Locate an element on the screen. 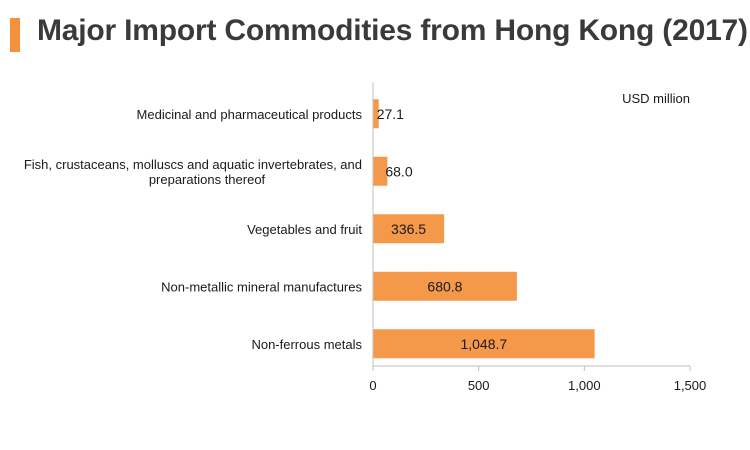 The width and height of the screenshot is (750, 450). data-label: 336.5 is located at coordinates (408, 229).